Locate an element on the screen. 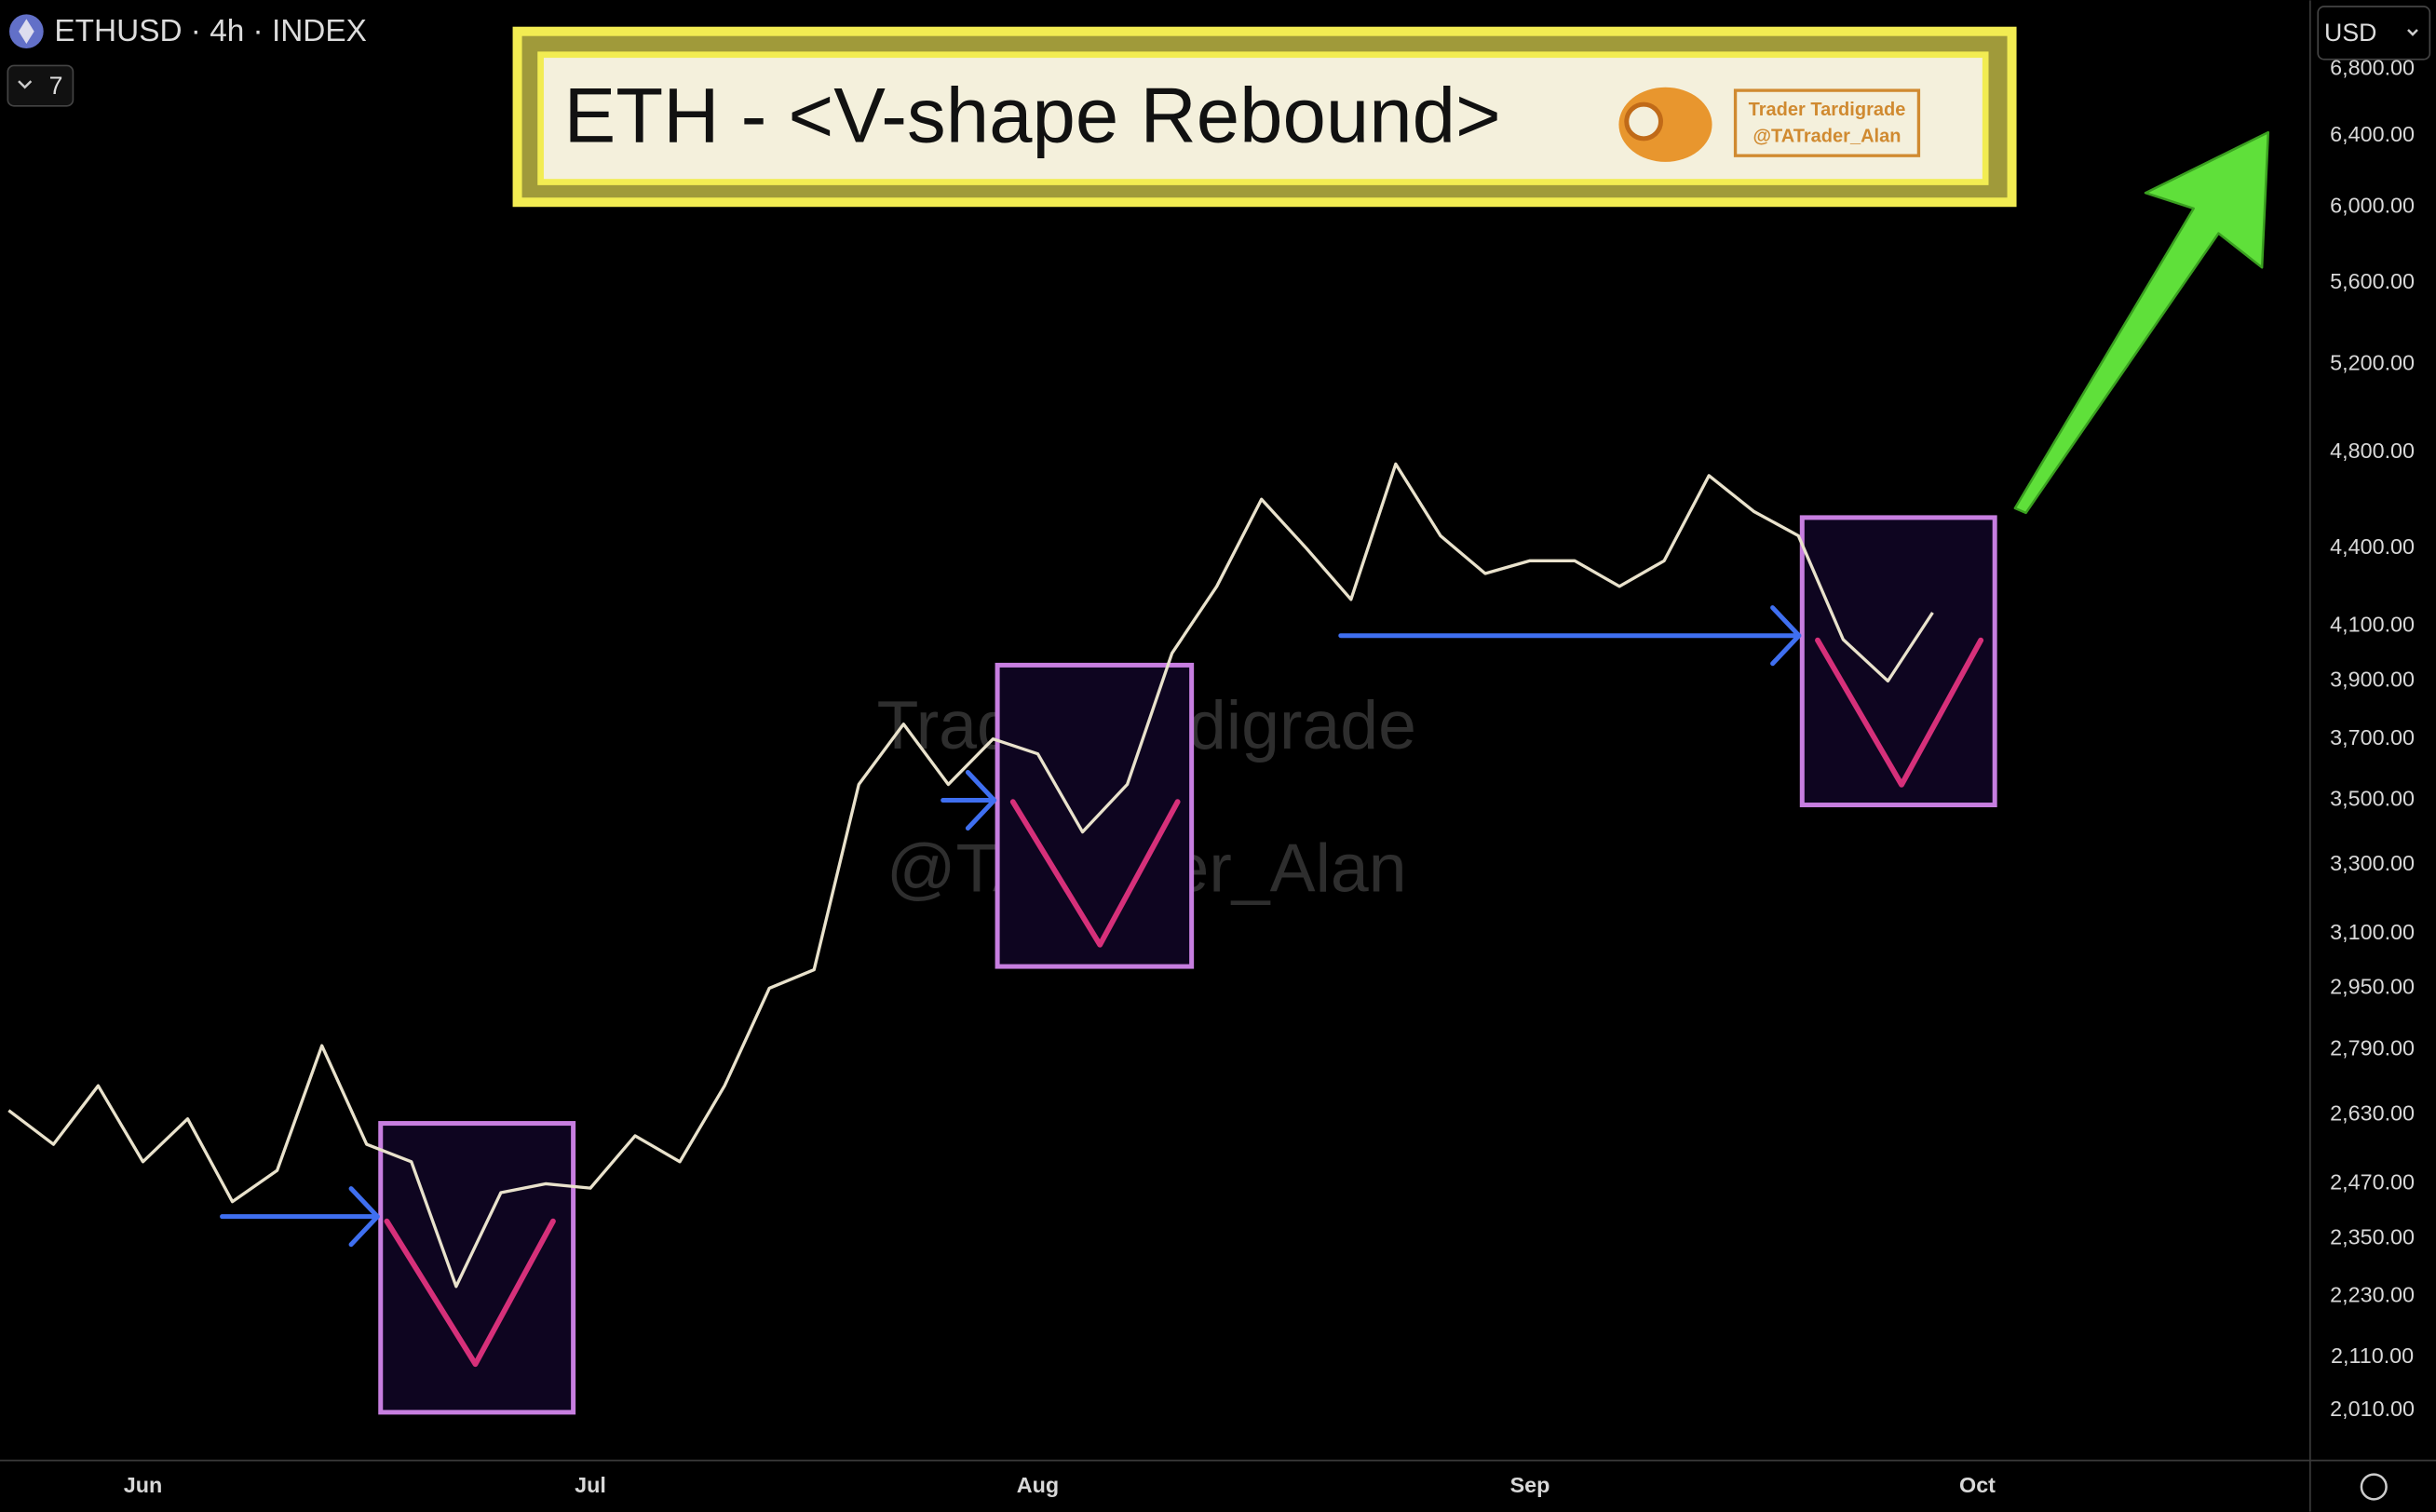 The width and height of the screenshot is (2436, 1512). indicator-count: 7 is located at coordinates (56, 86).